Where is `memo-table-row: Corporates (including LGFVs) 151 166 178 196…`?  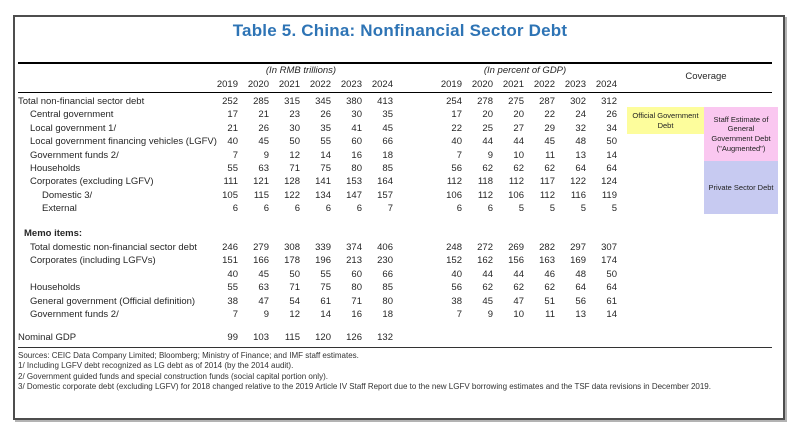 memo-table-row: Corporates (including LGFVs) 151 166 178 196… is located at coordinates (320, 260).